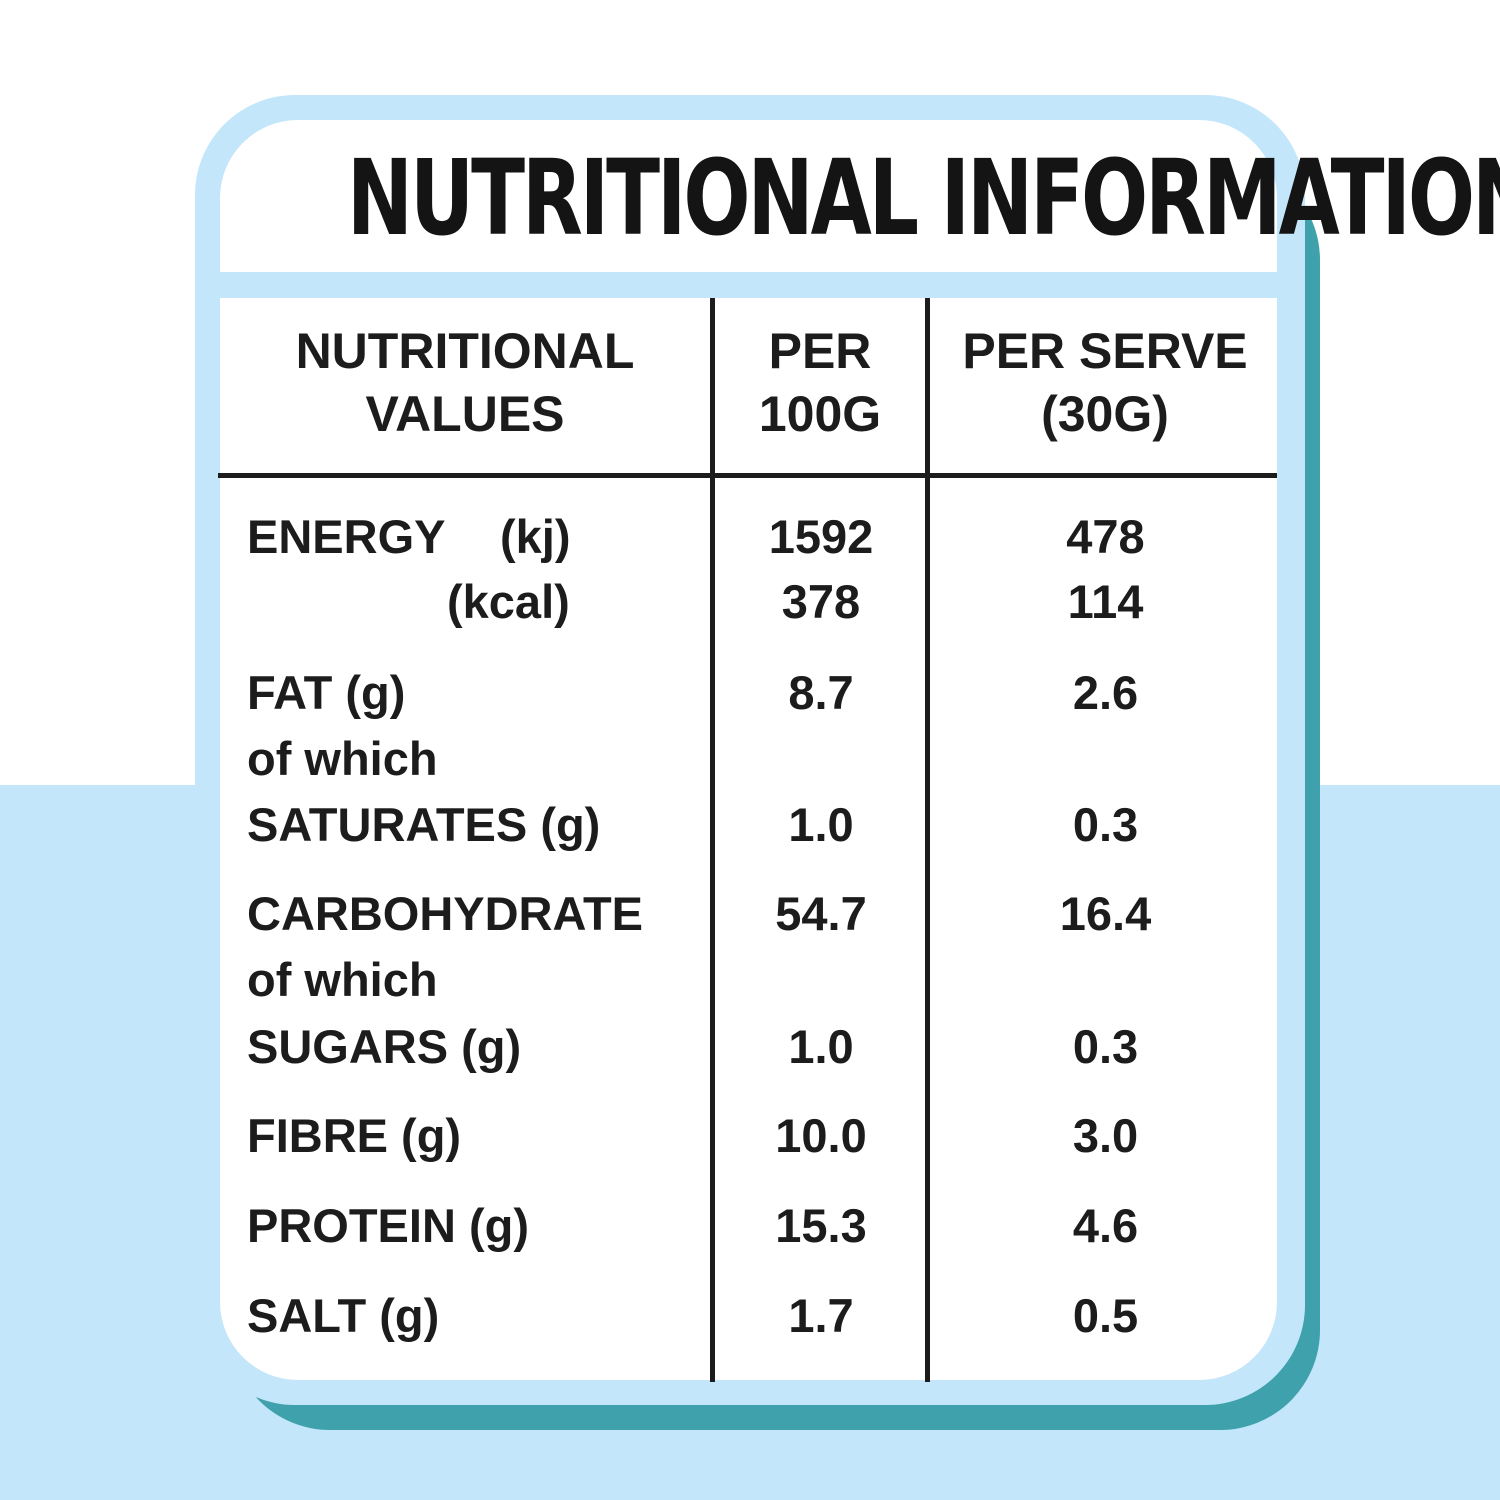 The height and width of the screenshot is (1500, 1500). I want to click on value-sugars-serve: 0.3, so click(1105, 1046).